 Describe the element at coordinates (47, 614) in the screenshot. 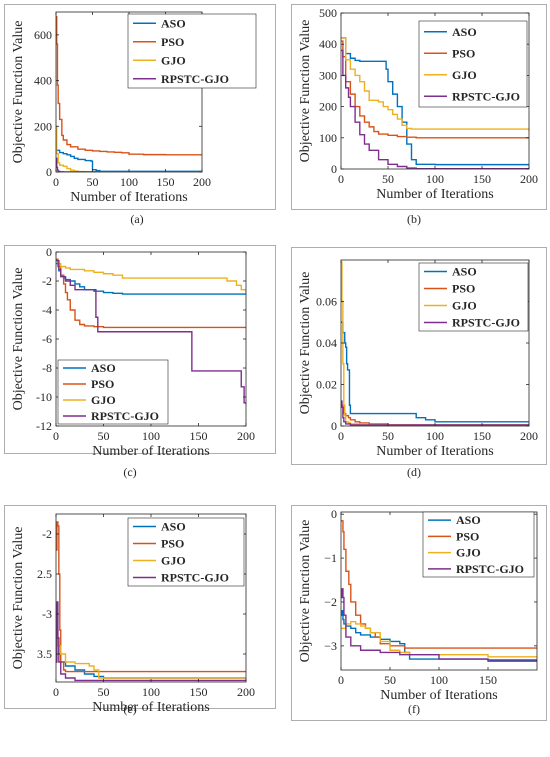

I see `y-tick-label: -3` at that location.